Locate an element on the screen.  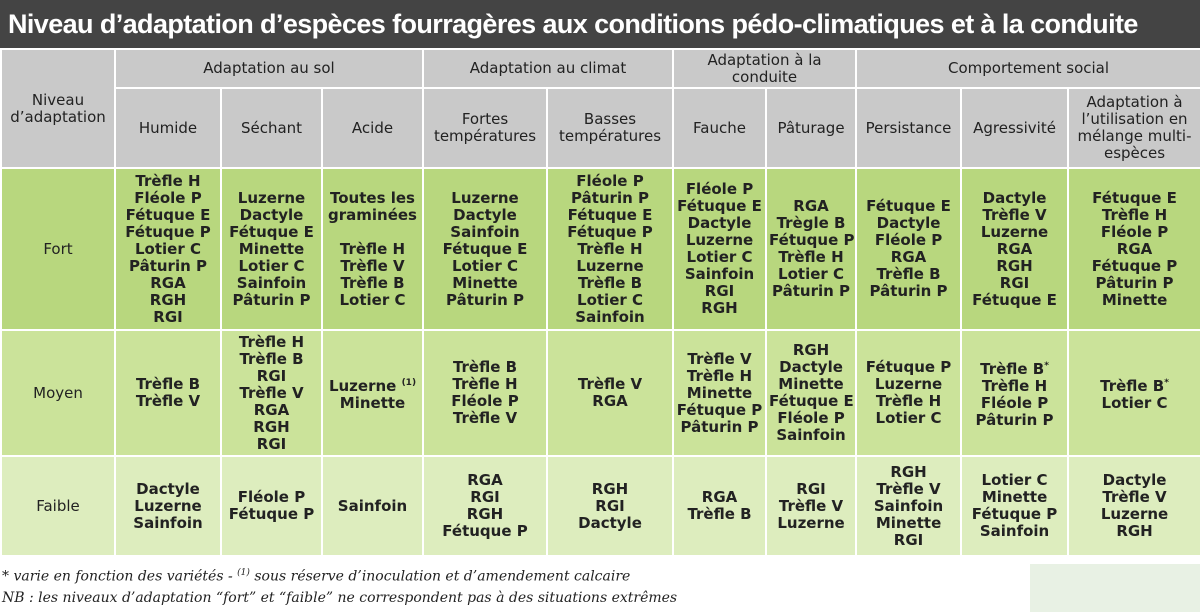
species-item: Luzerne (1) is located at coordinates (372, 385).